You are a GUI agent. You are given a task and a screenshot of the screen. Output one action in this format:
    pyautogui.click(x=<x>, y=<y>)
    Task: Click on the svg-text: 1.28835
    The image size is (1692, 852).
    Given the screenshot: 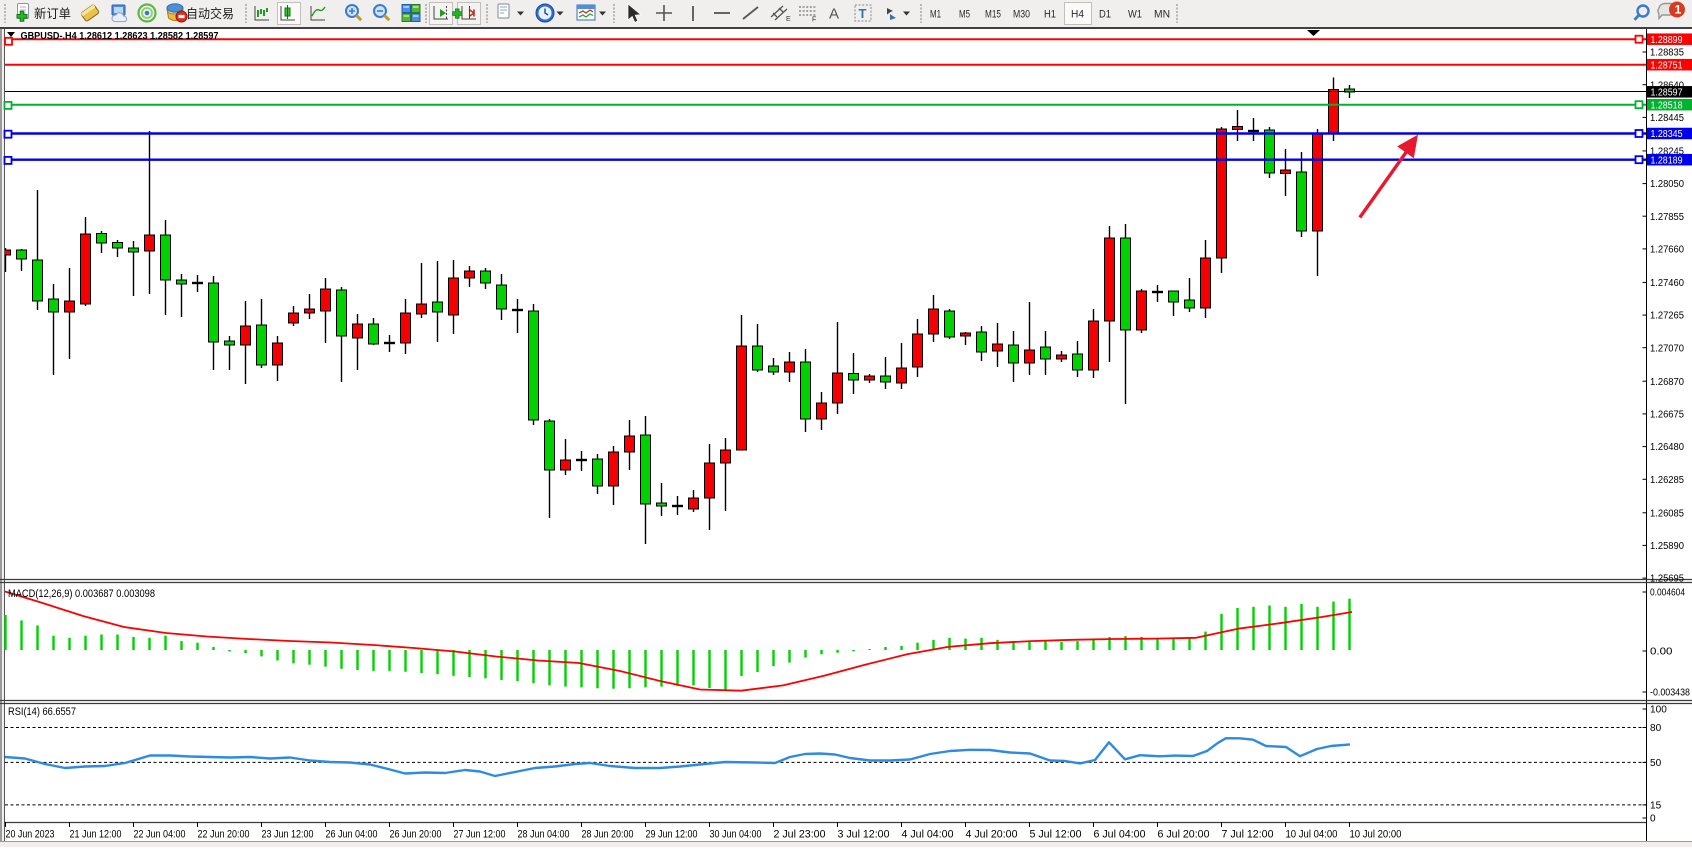 What is the action you would take?
    pyautogui.click(x=1667, y=53)
    